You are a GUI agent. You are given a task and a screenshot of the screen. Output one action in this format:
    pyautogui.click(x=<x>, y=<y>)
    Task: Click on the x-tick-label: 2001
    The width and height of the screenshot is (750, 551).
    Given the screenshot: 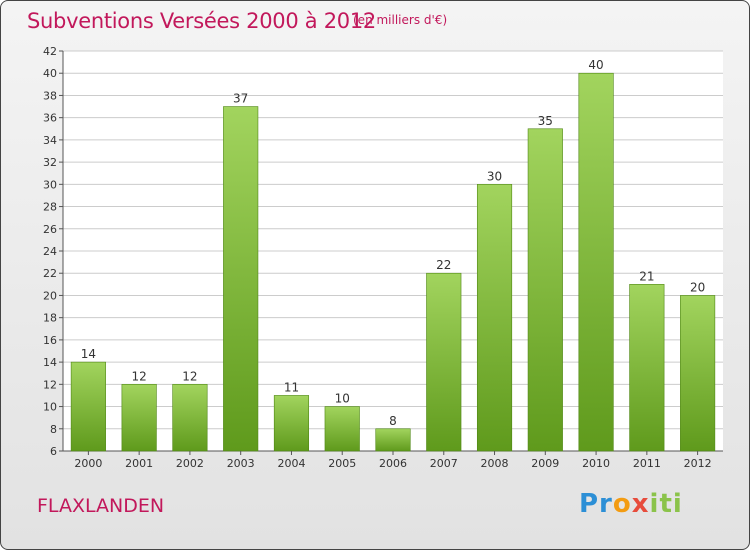 What is the action you would take?
    pyautogui.click(x=139, y=463)
    